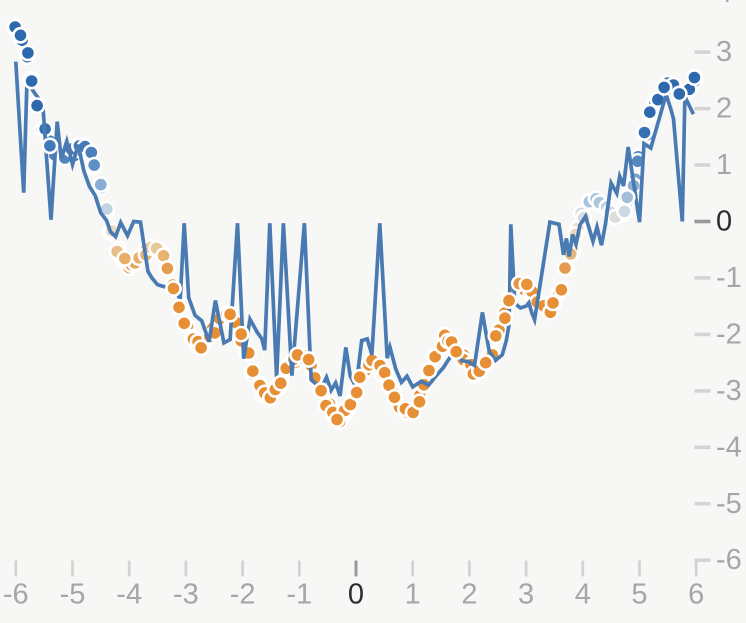 The width and height of the screenshot is (746, 623). What do you see at coordinates (639, 595) in the screenshot?
I see `svg-text: 5` at bounding box center [639, 595].